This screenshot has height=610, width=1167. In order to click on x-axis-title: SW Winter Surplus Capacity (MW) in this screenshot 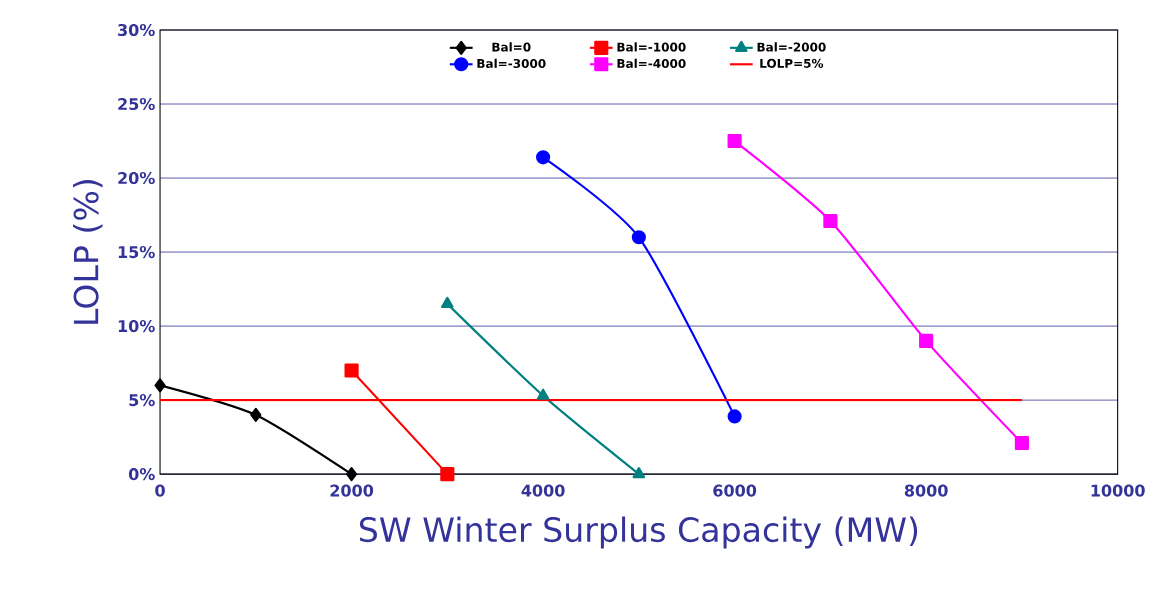, I will do `click(638, 532)`.